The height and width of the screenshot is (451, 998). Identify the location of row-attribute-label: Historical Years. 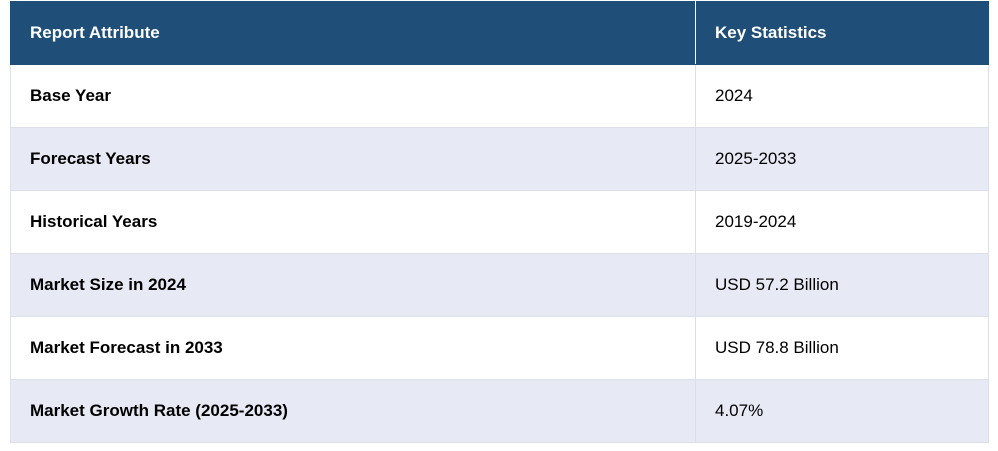
(353, 222).